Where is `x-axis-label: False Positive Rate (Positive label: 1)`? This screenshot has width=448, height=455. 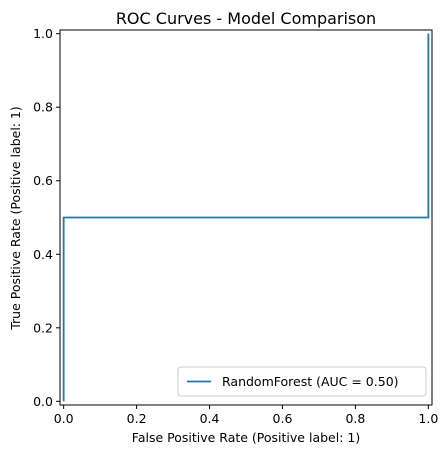 x-axis-label: False Positive Rate (Positive label: 1) is located at coordinates (246, 437).